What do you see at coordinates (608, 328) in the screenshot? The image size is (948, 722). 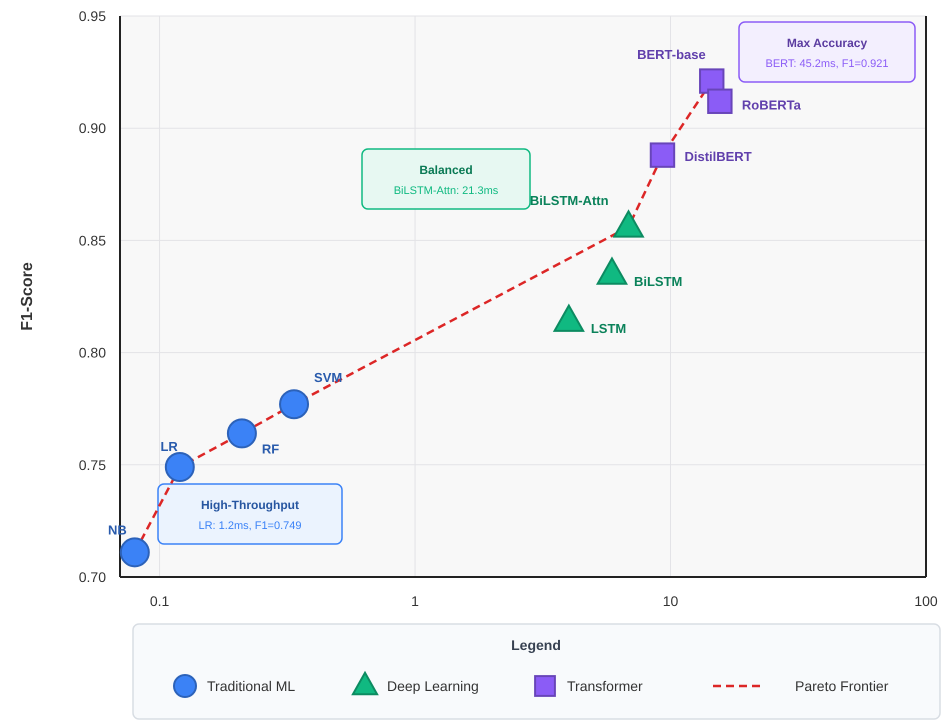 I see `annotation: LSTM` at bounding box center [608, 328].